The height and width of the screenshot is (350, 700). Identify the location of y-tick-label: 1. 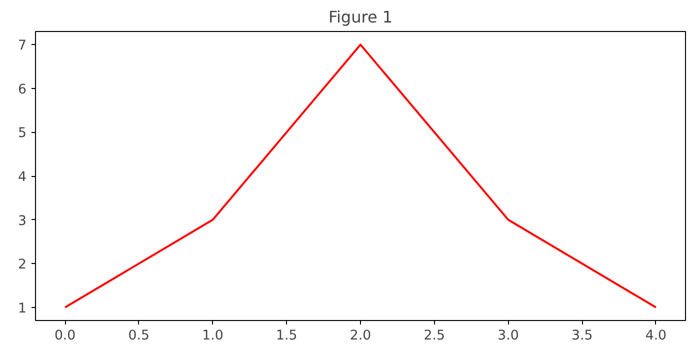
(22, 308).